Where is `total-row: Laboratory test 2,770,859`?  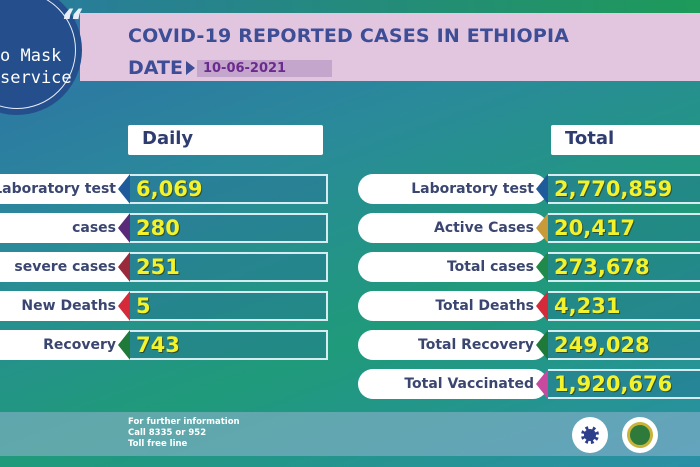
total-row: Laboratory test 2,770,859 is located at coordinates (529, 189).